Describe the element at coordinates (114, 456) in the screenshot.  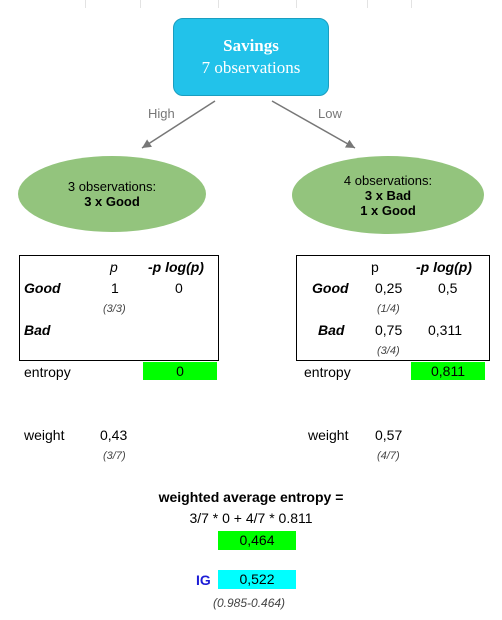
I see `left-weight-frac: (3/7)` at that location.